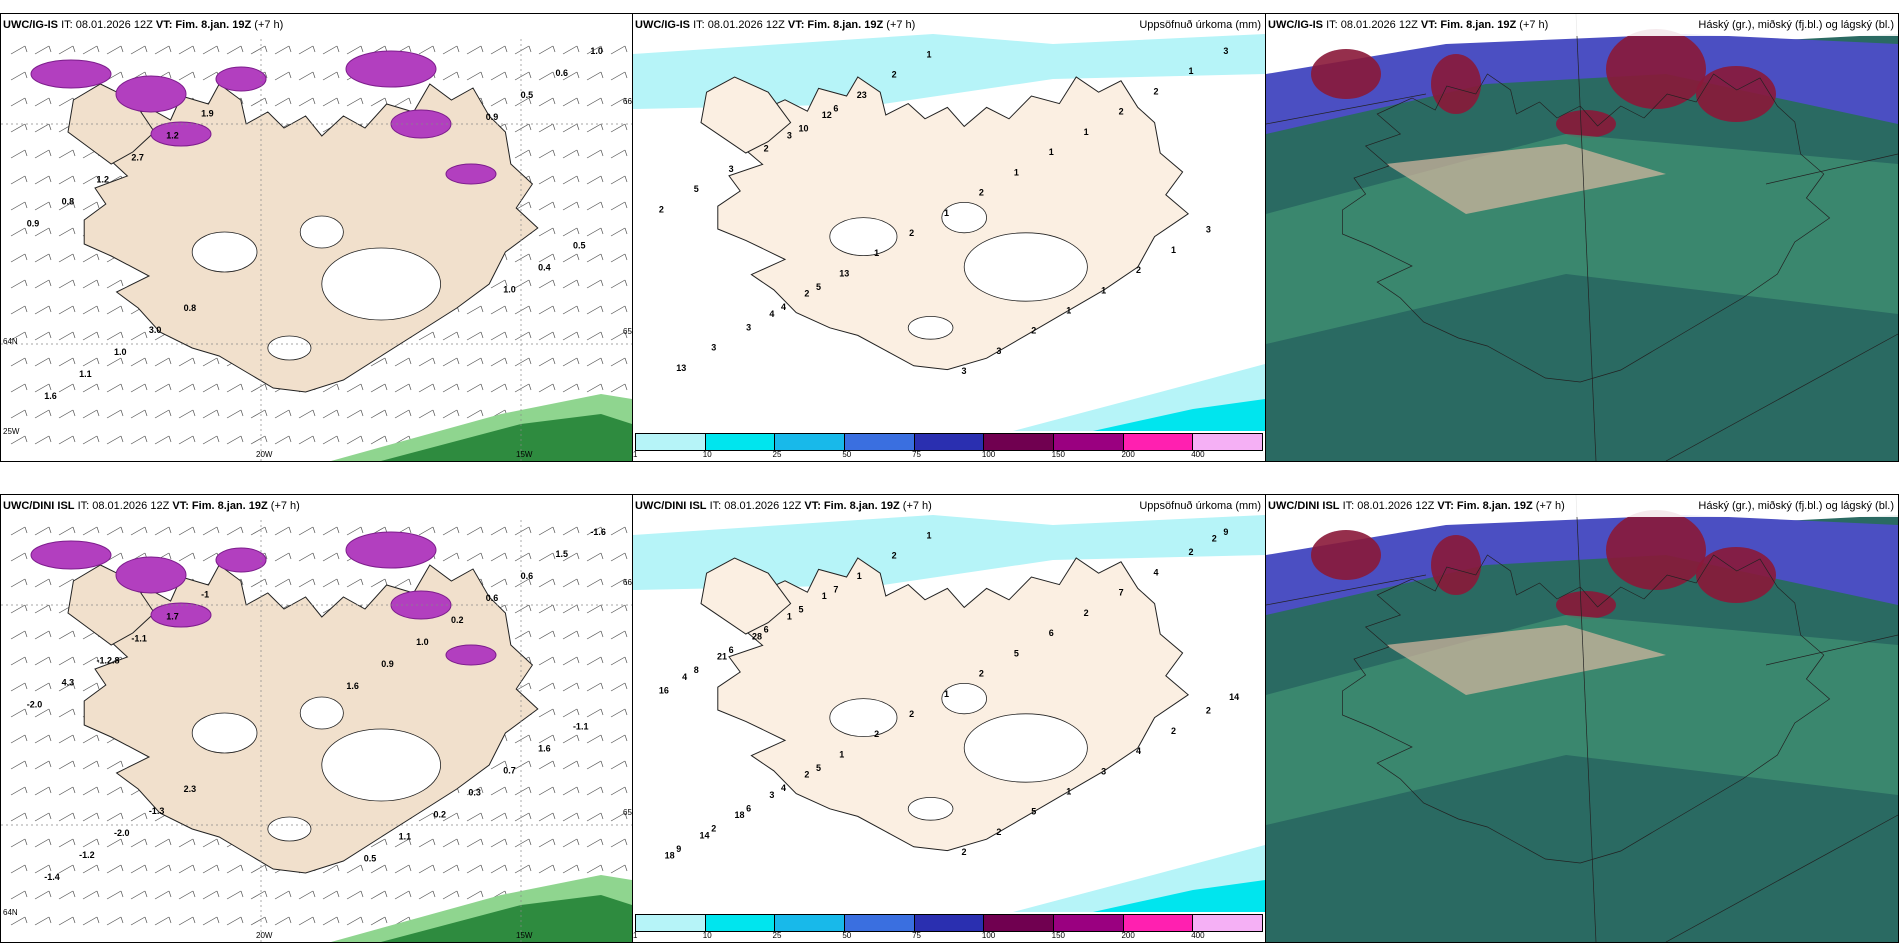 Image resolution: width=1900 pixels, height=950 pixels. What do you see at coordinates (757, 636) in the screenshot?
I see `precip-value-label: 28` at bounding box center [757, 636].